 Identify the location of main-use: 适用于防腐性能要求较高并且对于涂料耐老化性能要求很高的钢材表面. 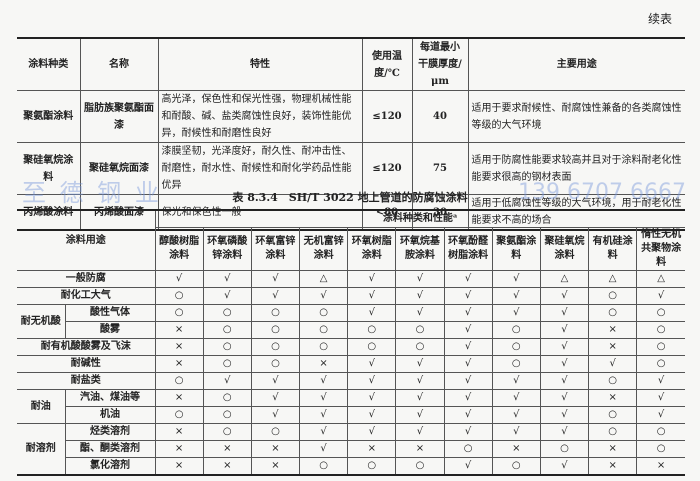
(576, 168).